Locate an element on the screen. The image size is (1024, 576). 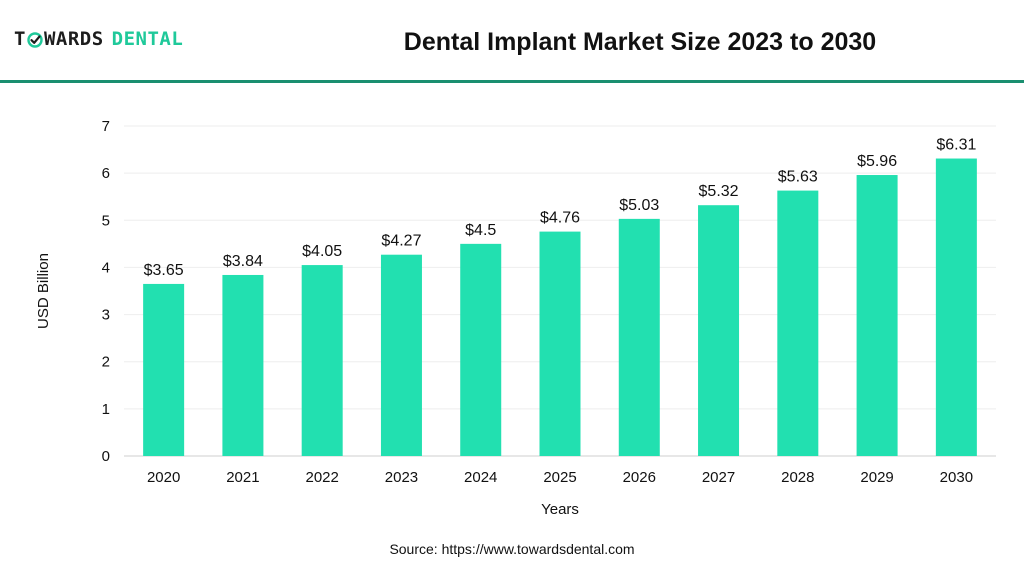
tooth-check-icon is located at coordinates (35, 39).